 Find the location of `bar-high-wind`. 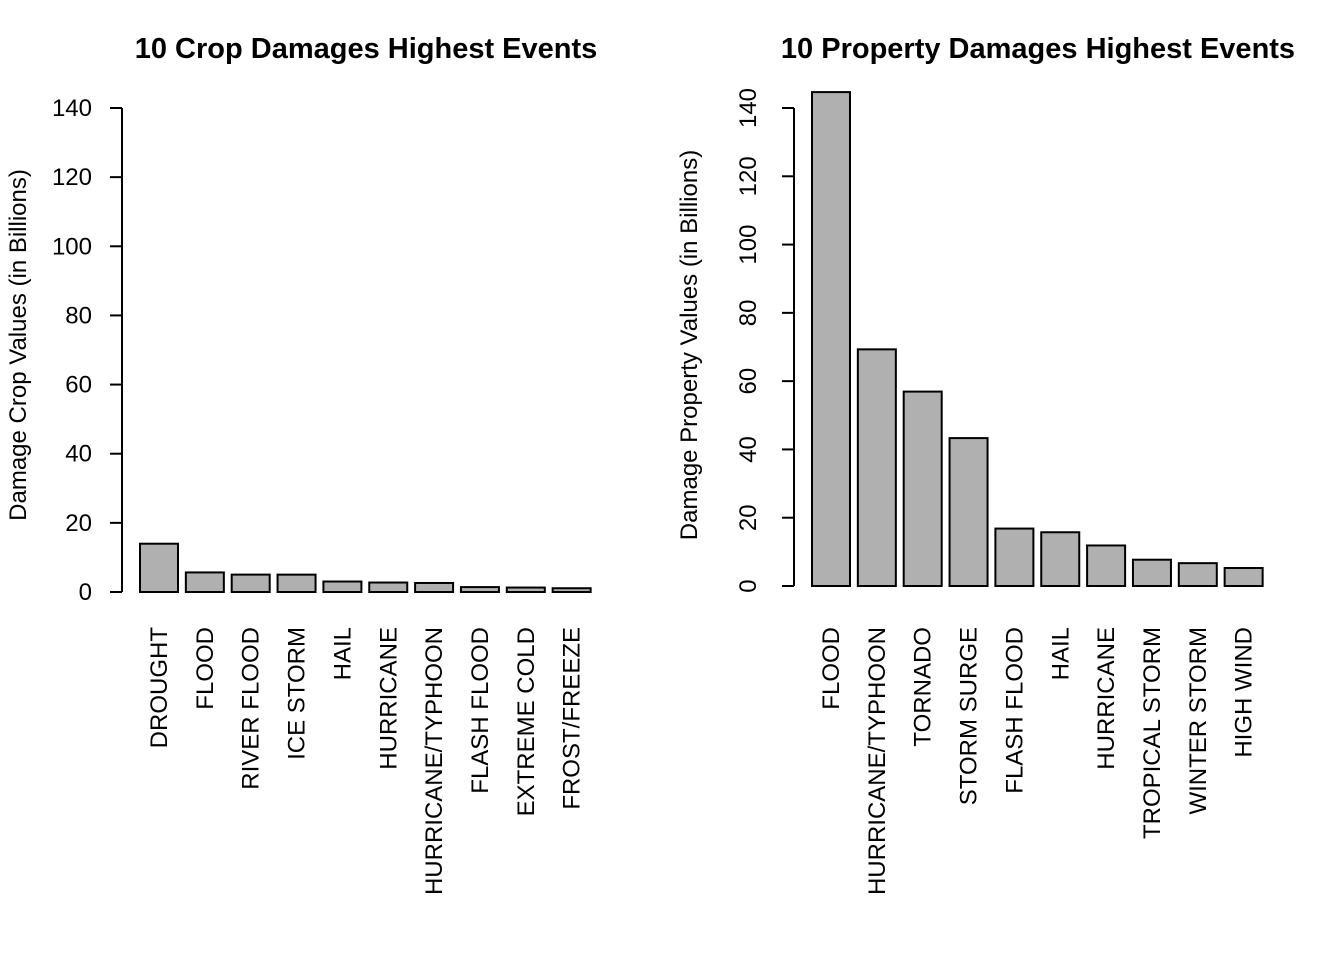

bar-high-wind is located at coordinates (1243, 577).